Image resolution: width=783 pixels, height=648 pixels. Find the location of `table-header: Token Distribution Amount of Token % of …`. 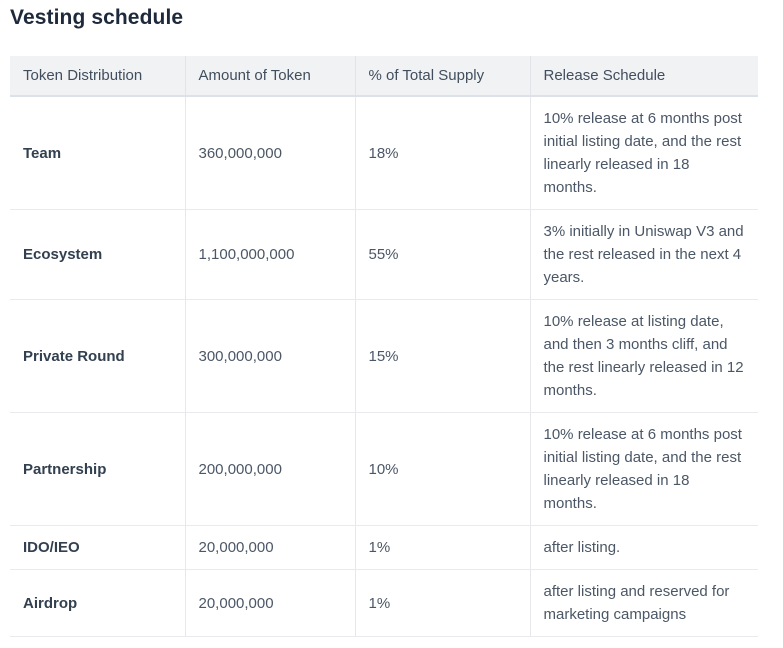

table-header: Token Distribution Amount of Token % of … is located at coordinates (384, 76).